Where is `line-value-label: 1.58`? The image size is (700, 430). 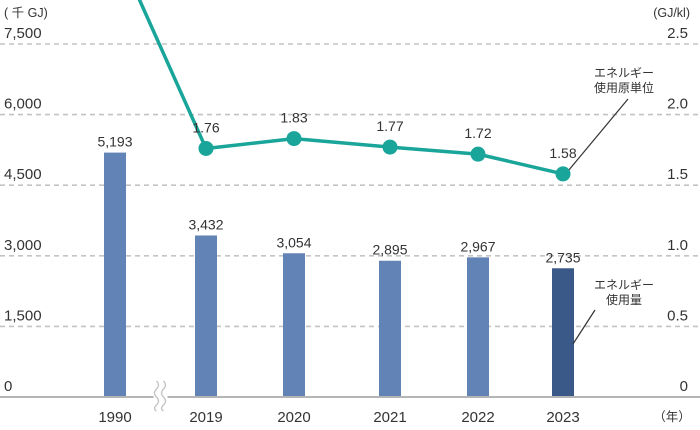 line-value-label: 1.58 is located at coordinates (562, 153).